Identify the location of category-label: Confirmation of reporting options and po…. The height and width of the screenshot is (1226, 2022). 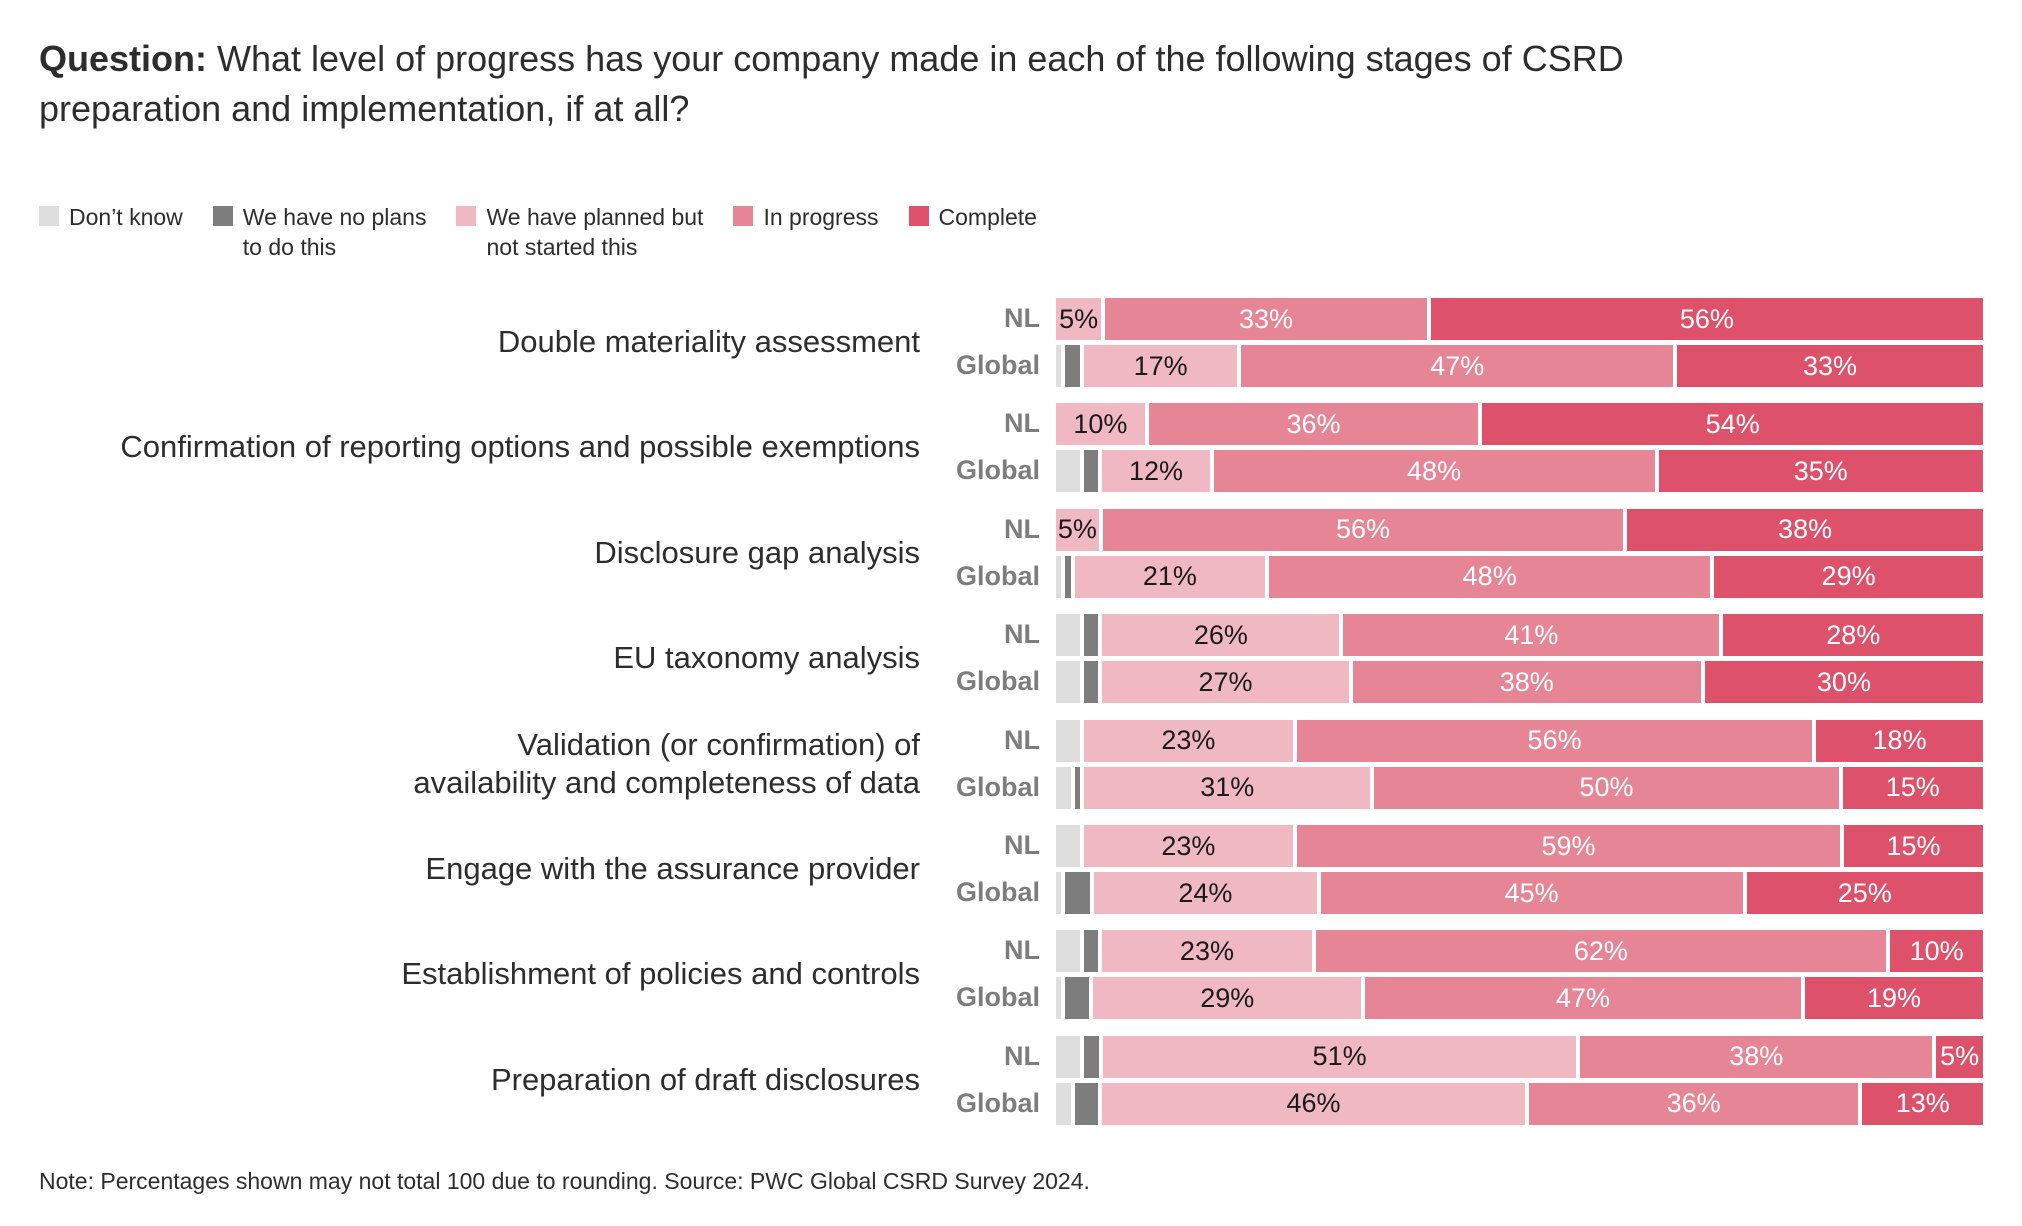
(520, 447).